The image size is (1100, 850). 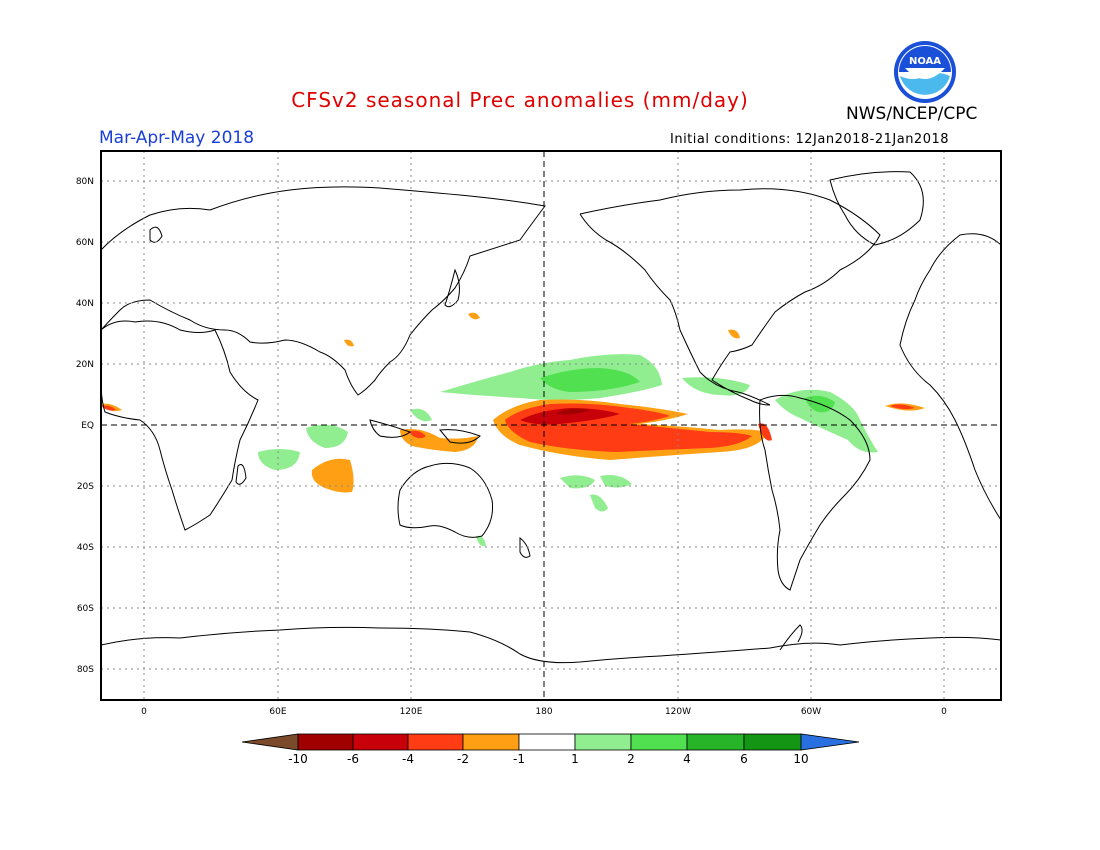 What do you see at coordinates (332, 475) in the screenshot?
I see `dry-anomaly-south-indian` at bounding box center [332, 475].